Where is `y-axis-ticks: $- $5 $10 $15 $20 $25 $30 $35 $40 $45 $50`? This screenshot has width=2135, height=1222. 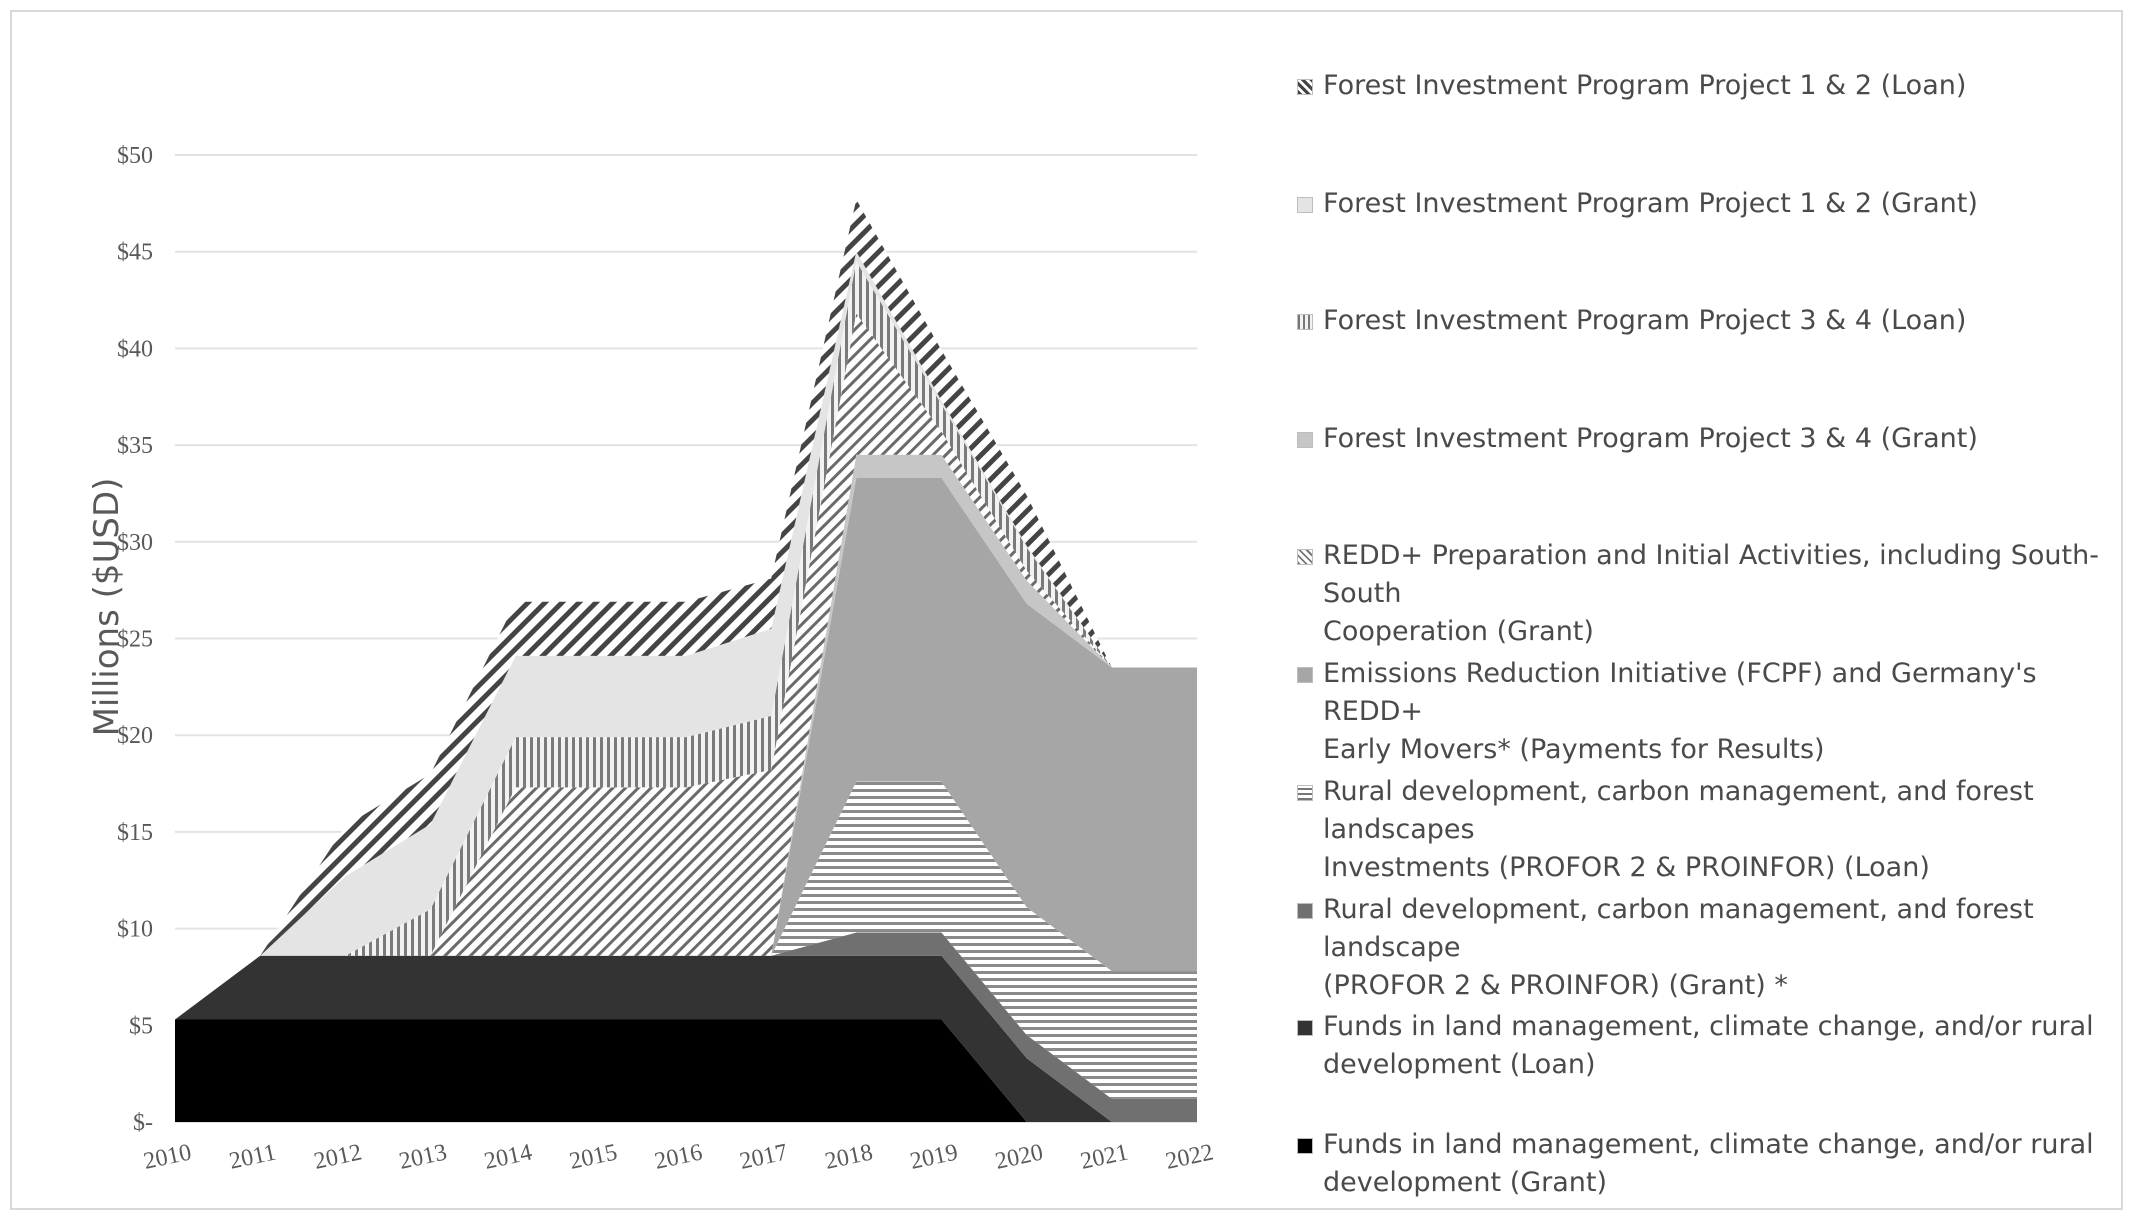 y-axis-ticks: $- $5 $10 $15 $20 $25 $30 $35 $40 $45 $50 is located at coordinates (135, 639).